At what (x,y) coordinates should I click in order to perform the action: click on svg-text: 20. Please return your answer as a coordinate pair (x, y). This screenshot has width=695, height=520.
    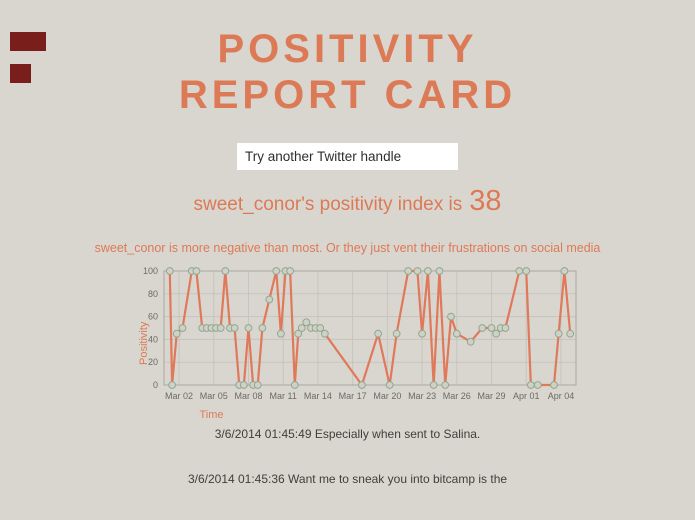
    Looking at the image, I should click on (152, 362).